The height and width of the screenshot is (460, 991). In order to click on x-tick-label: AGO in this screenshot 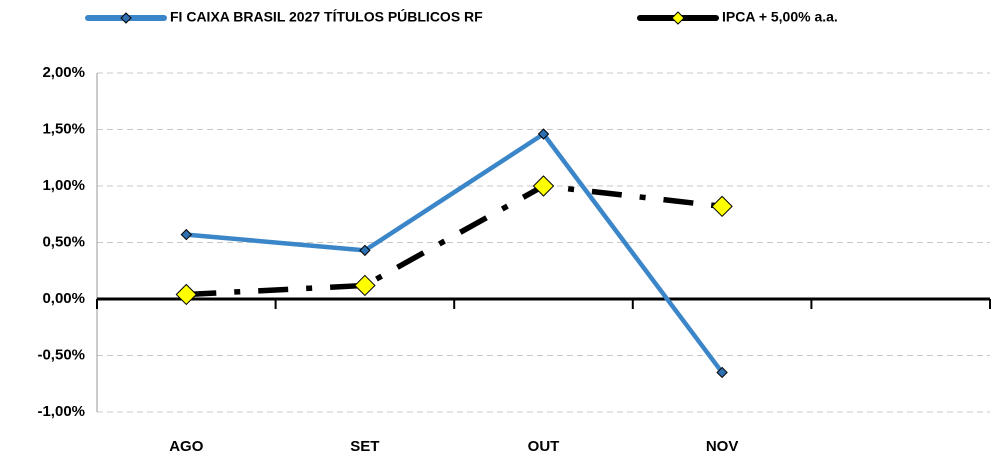, I will do `click(186, 446)`.